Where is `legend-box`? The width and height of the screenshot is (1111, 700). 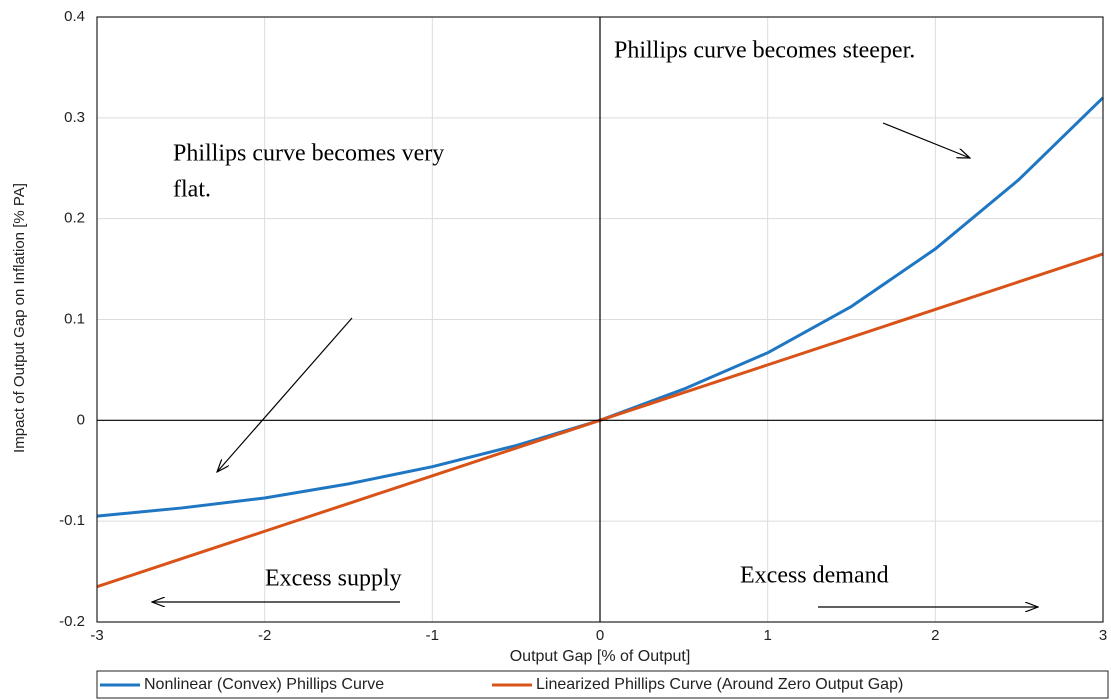 legend-box is located at coordinates (602, 684).